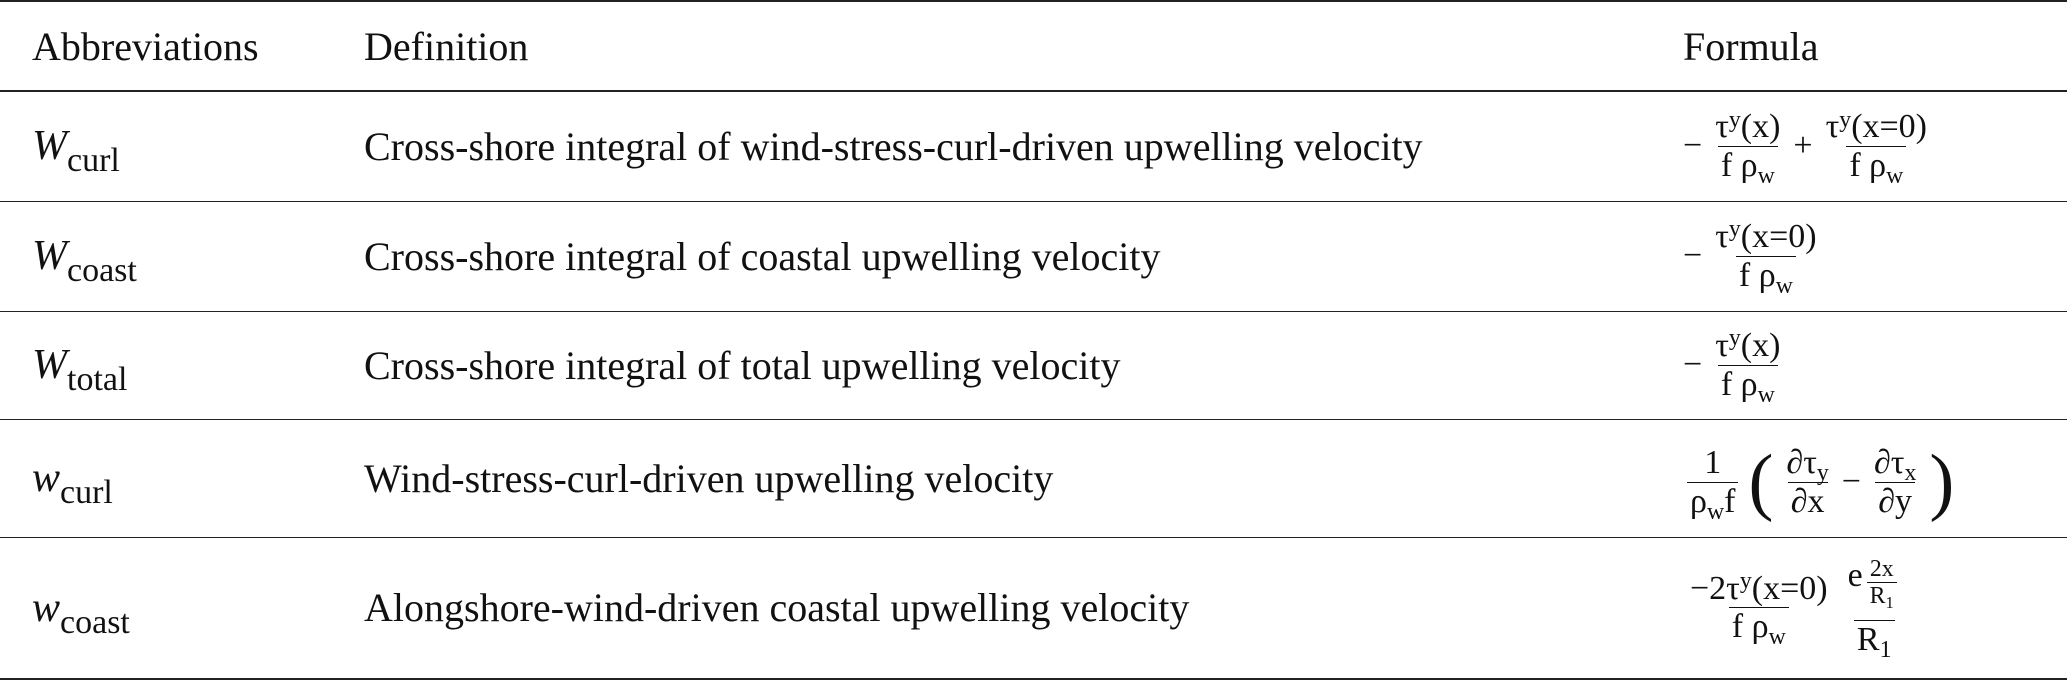 The width and height of the screenshot is (2067, 684). I want to click on supscript: 2x R 1, so click(1882, 584).